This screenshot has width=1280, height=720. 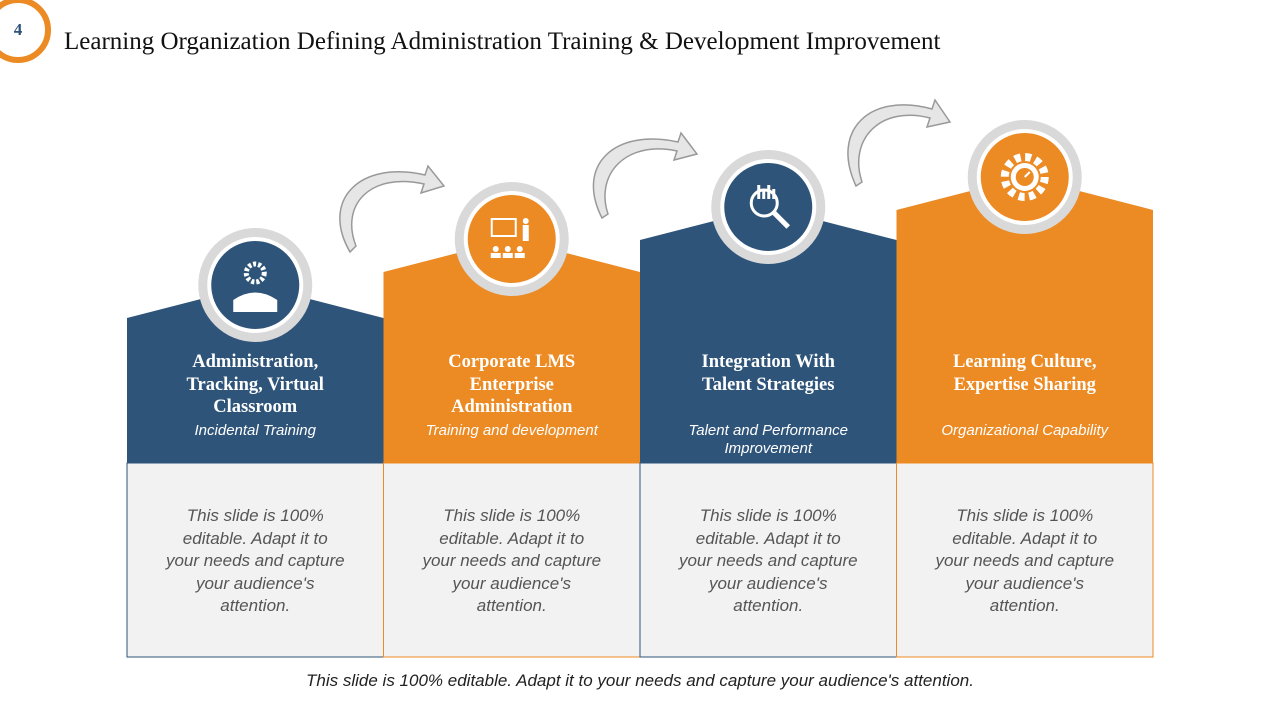 I want to click on column-title: Enterprise, so click(x=511, y=384).